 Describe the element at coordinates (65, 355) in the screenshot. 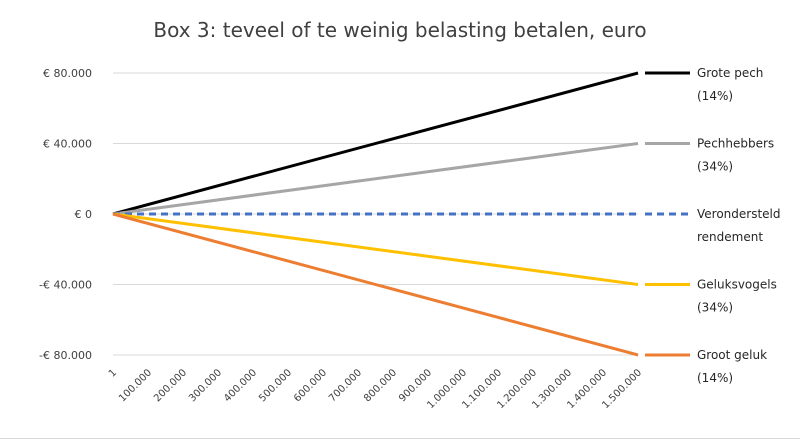

I see `y-tick-label: -€ 80.000` at that location.